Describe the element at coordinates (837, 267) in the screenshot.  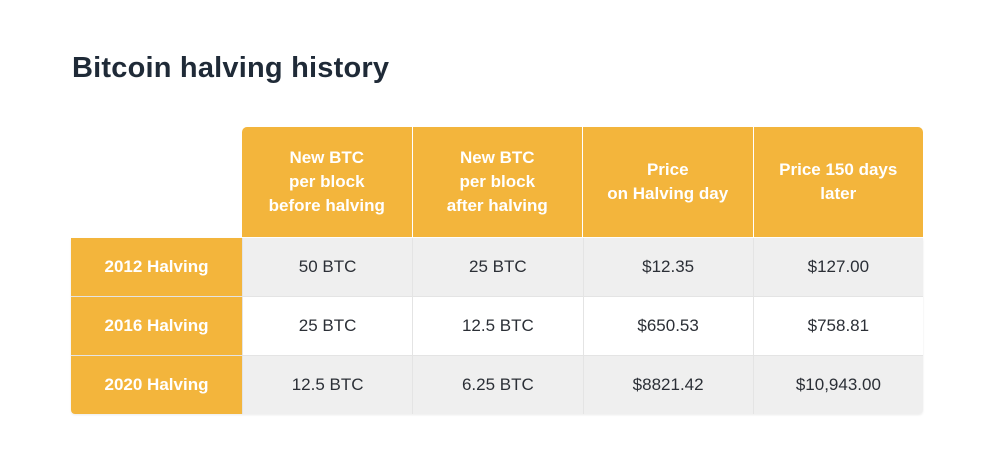
I see `table-cell: $127.00` at that location.